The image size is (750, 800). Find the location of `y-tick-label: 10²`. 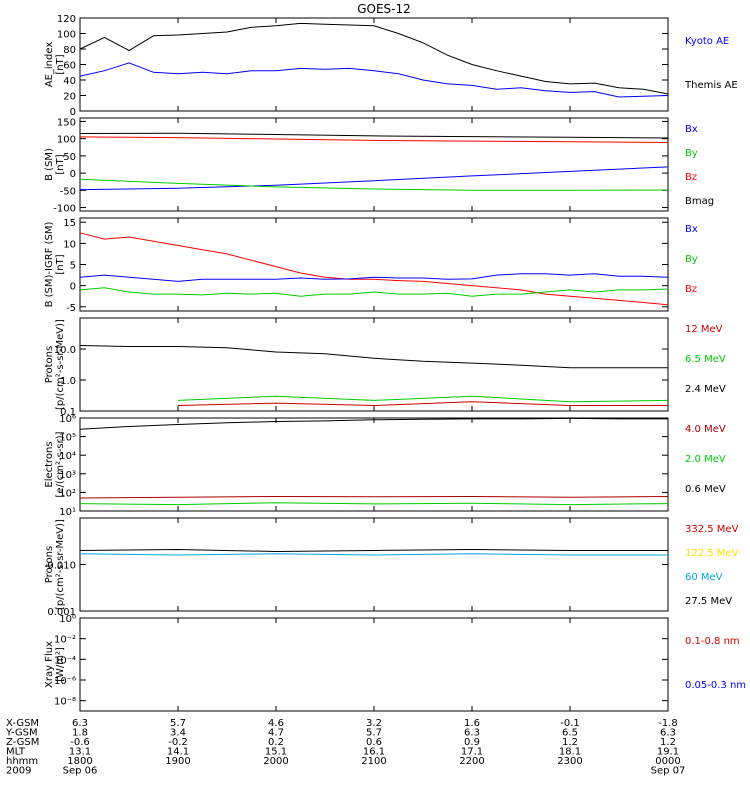

y-tick-label: 10² is located at coordinates (67, 493).